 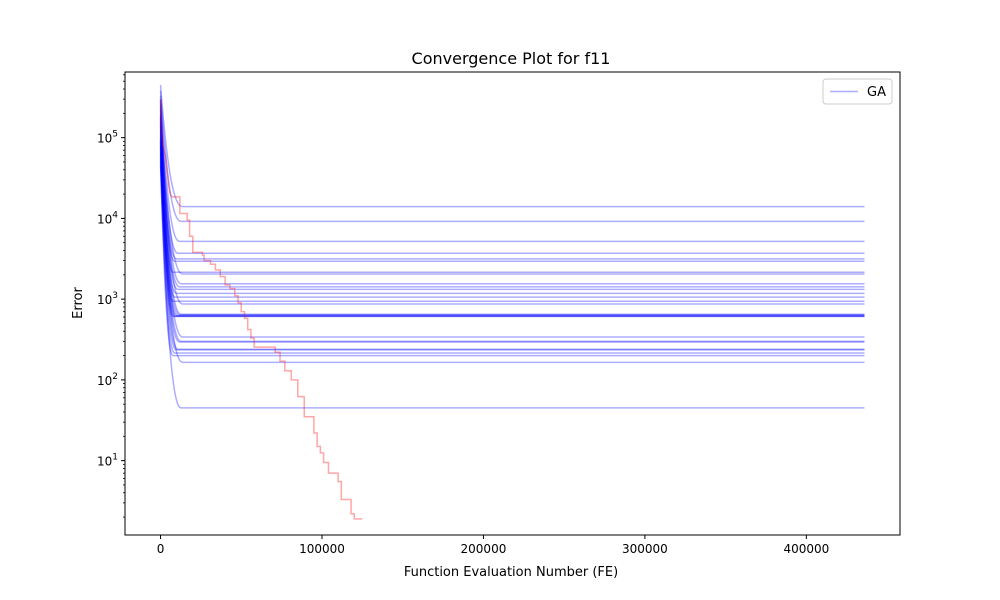 I want to click on red-series-group, so click(x=261, y=309).